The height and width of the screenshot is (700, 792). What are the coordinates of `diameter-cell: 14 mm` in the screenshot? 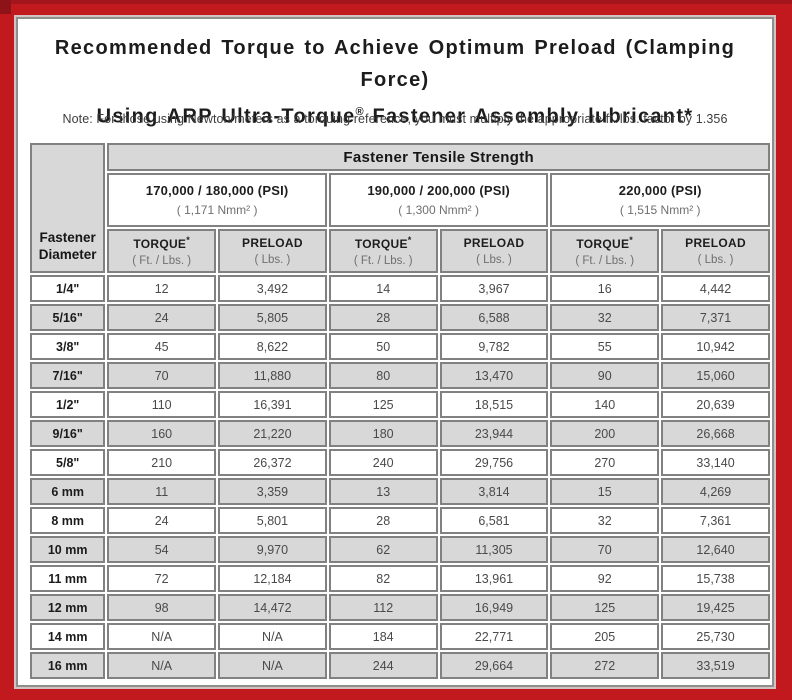 It's located at (68, 636).